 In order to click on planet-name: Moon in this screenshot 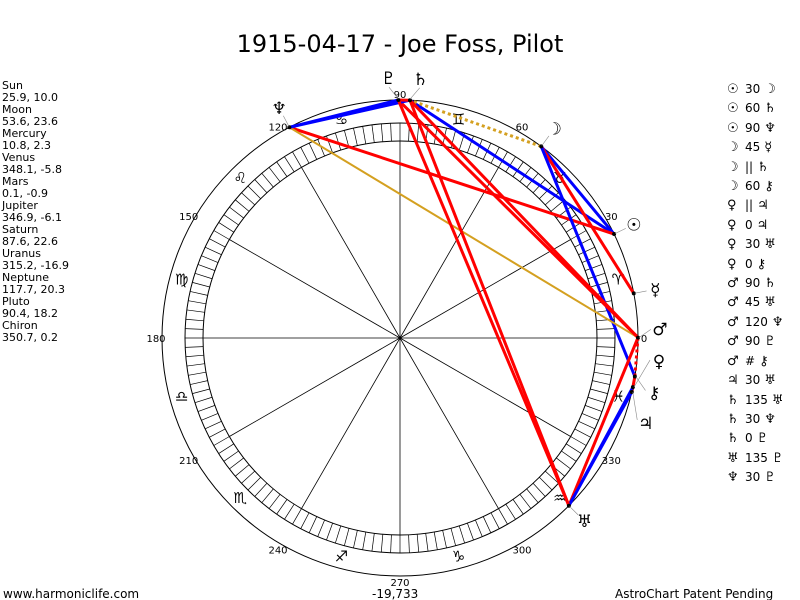, I will do `click(17, 109)`.